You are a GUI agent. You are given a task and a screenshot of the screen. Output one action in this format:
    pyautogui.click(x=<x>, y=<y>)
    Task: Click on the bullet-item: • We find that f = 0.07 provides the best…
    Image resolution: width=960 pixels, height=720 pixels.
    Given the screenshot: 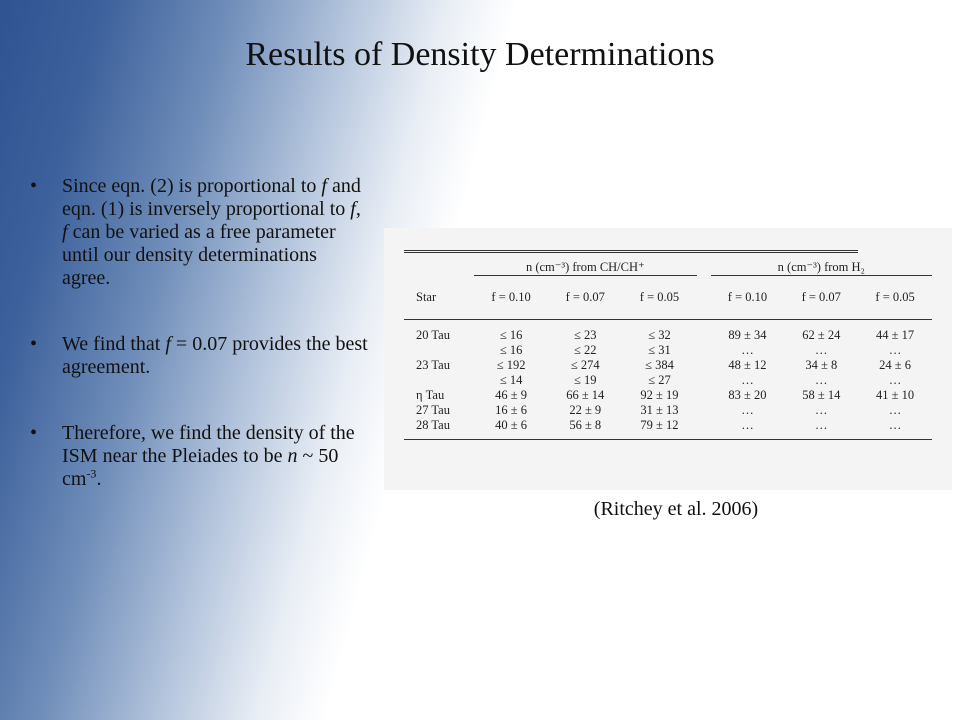 What is the action you would take?
    pyautogui.click(x=199, y=355)
    